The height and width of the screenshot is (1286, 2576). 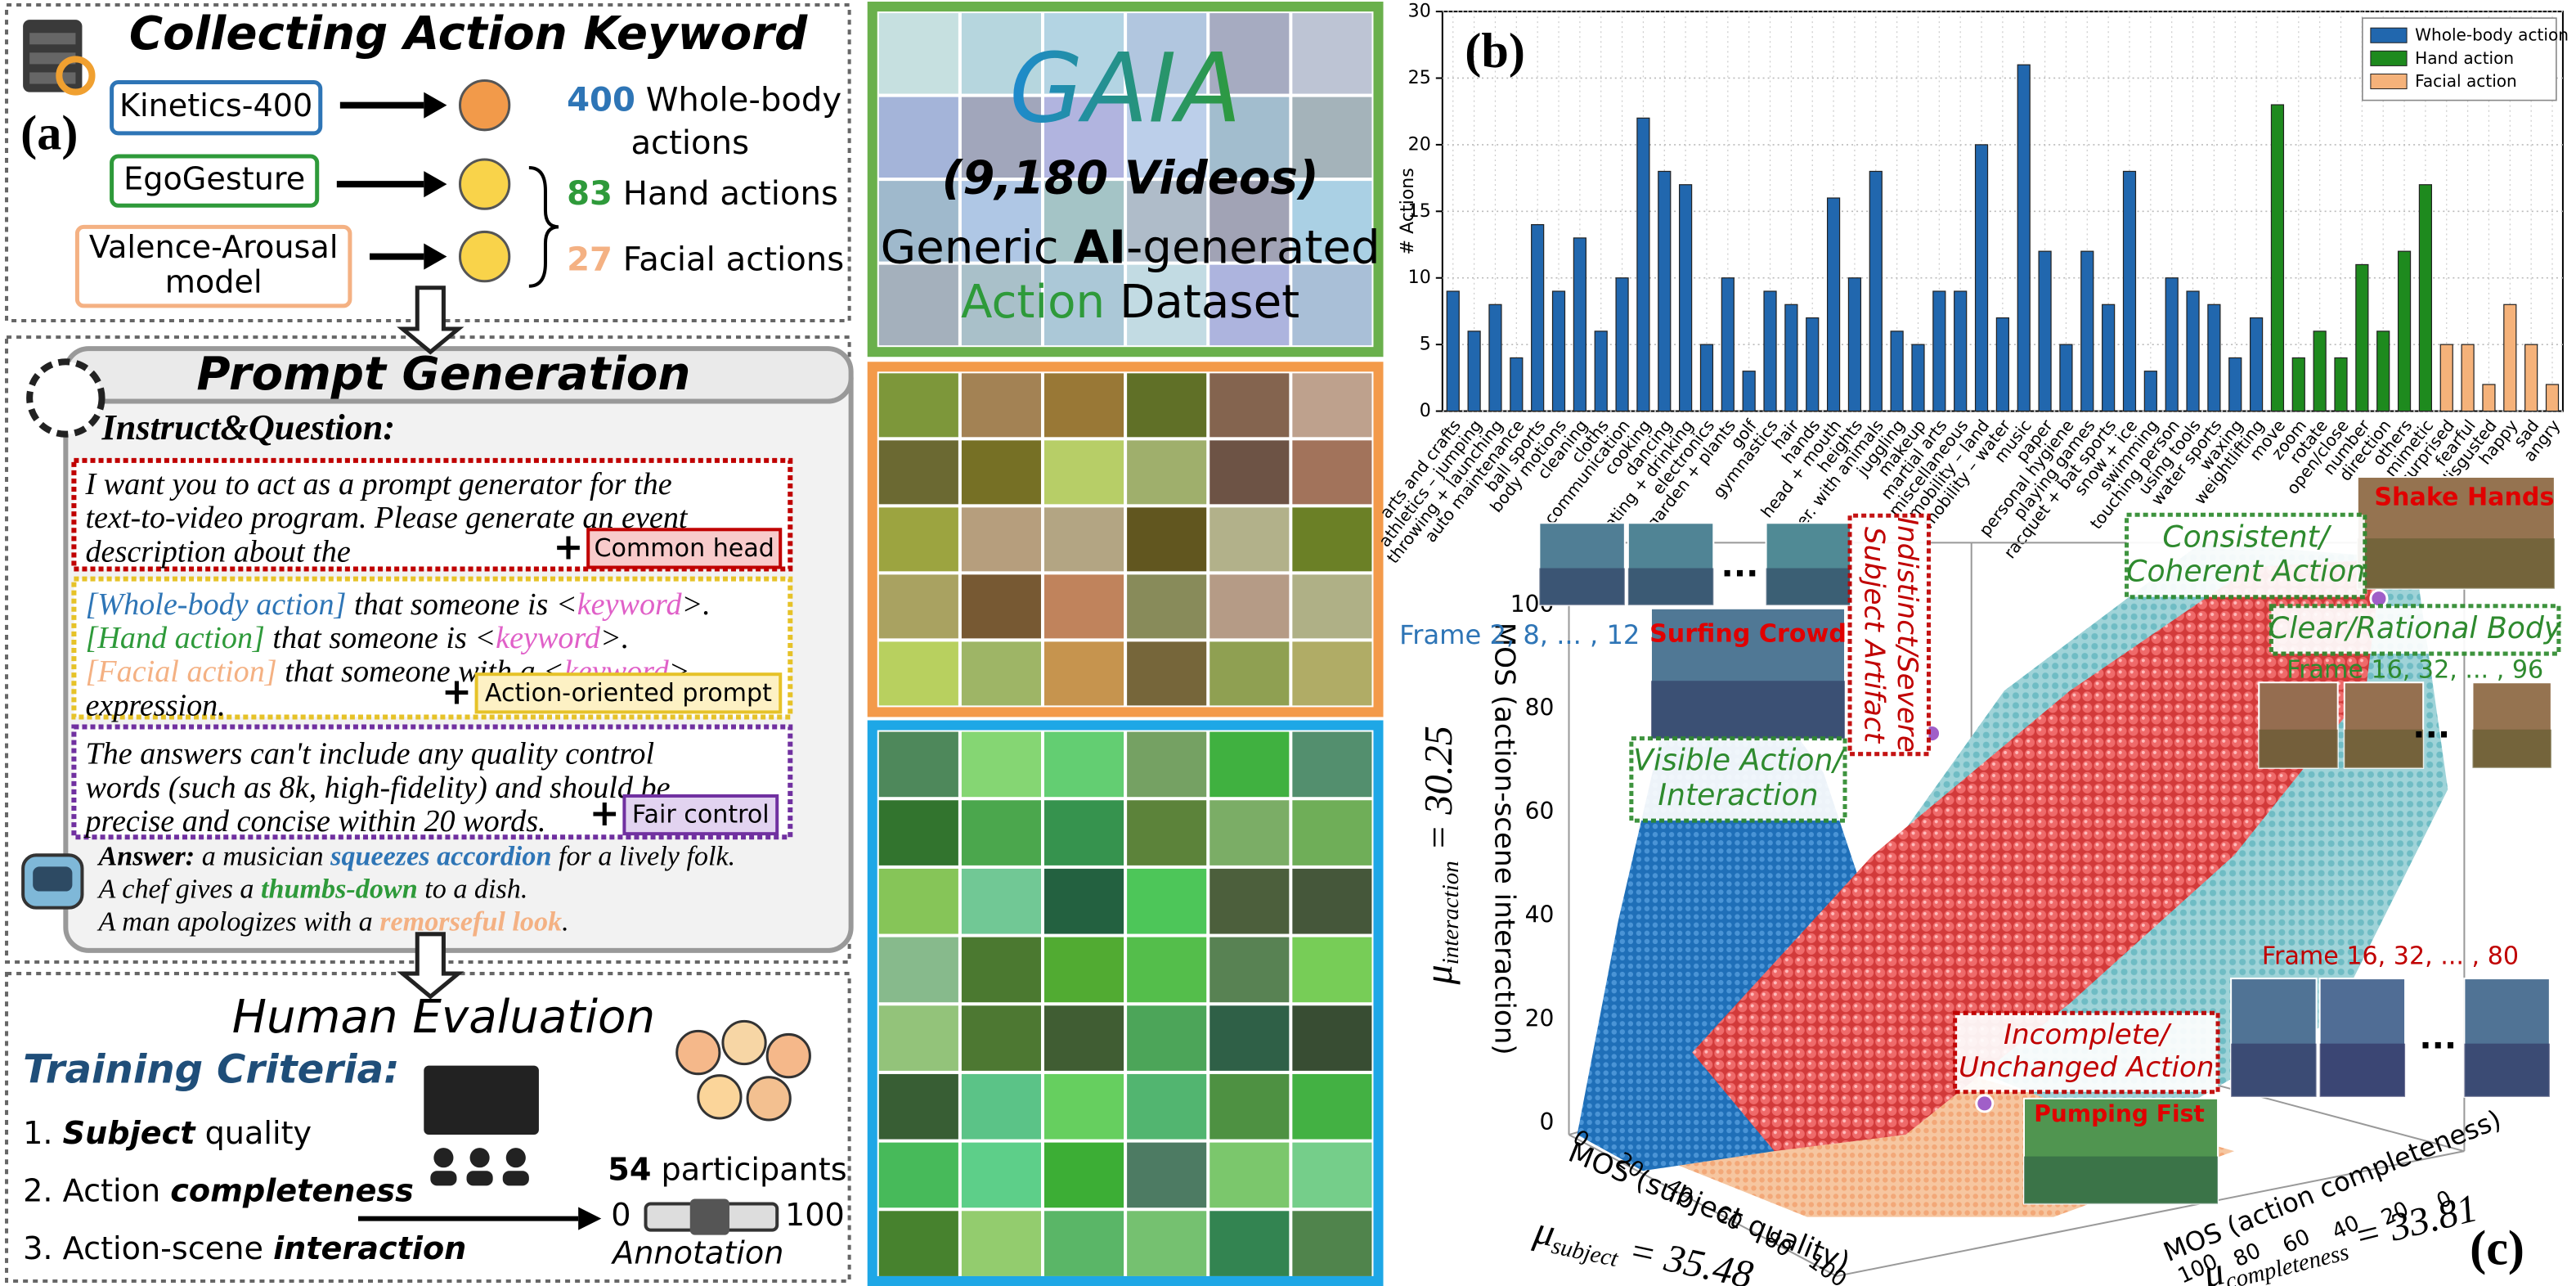 What do you see at coordinates (1738, 779) in the screenshot?
I see `annotation-box` at bounding box center [1738, 779].